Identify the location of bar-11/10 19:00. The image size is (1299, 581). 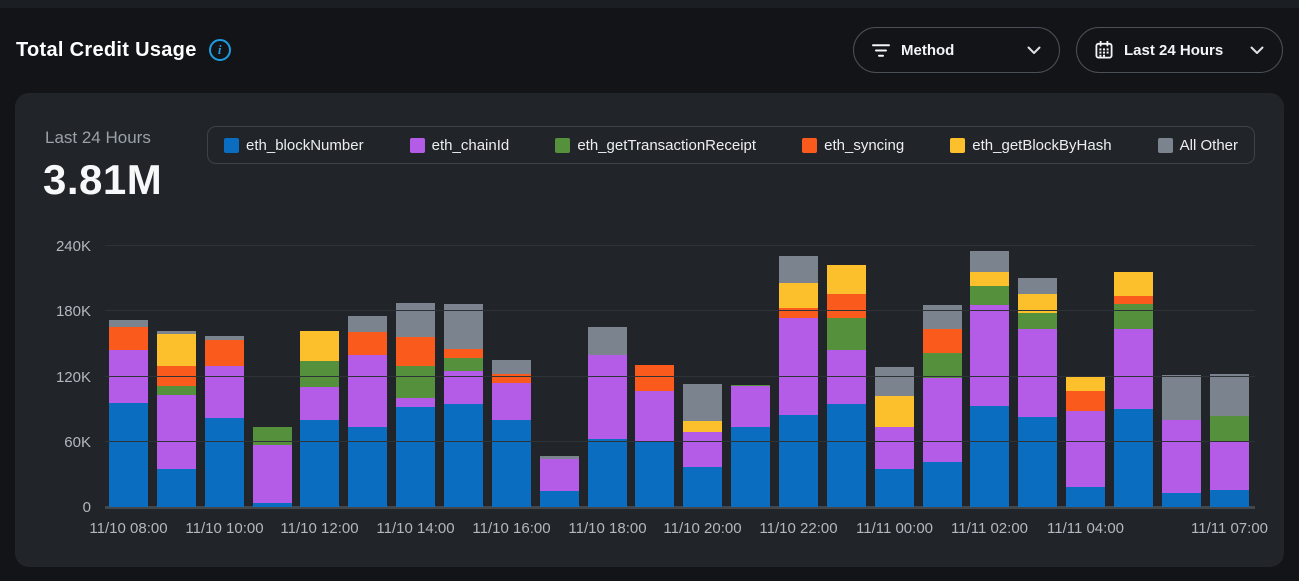
(655, 435).